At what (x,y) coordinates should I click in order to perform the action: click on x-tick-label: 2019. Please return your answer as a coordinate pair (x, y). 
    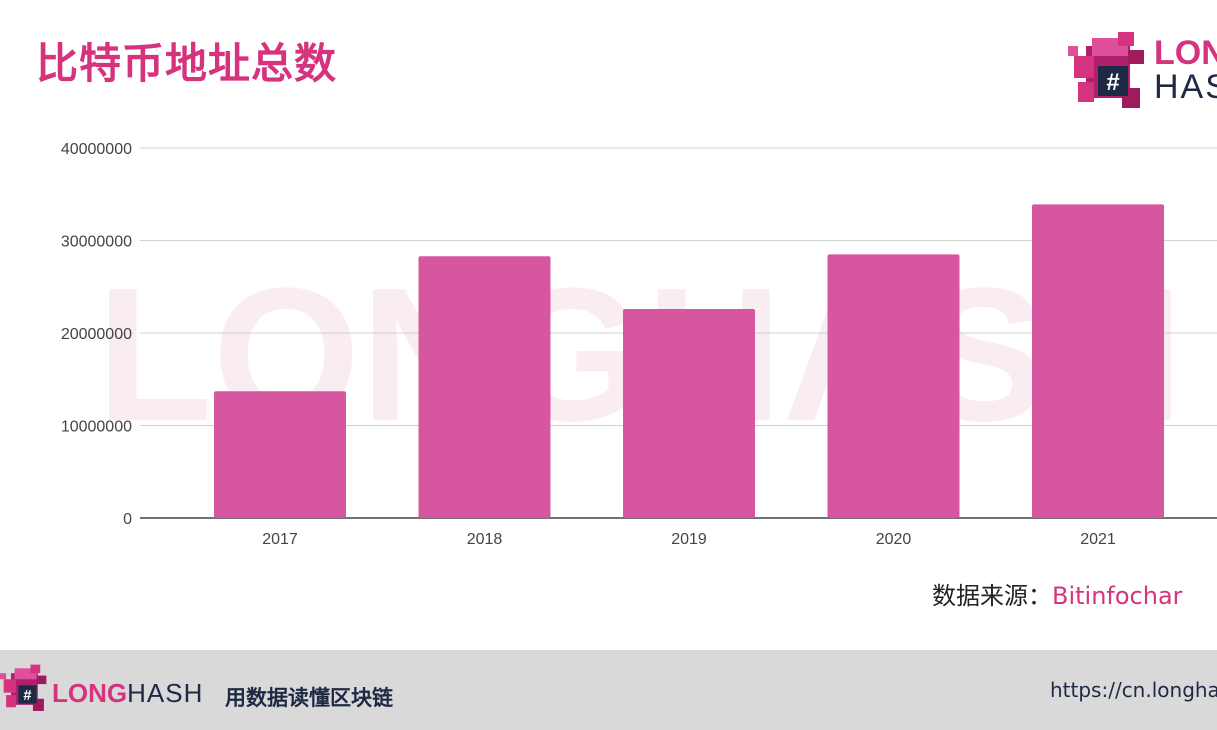
    Looking at the image, I should click on (689, 539).